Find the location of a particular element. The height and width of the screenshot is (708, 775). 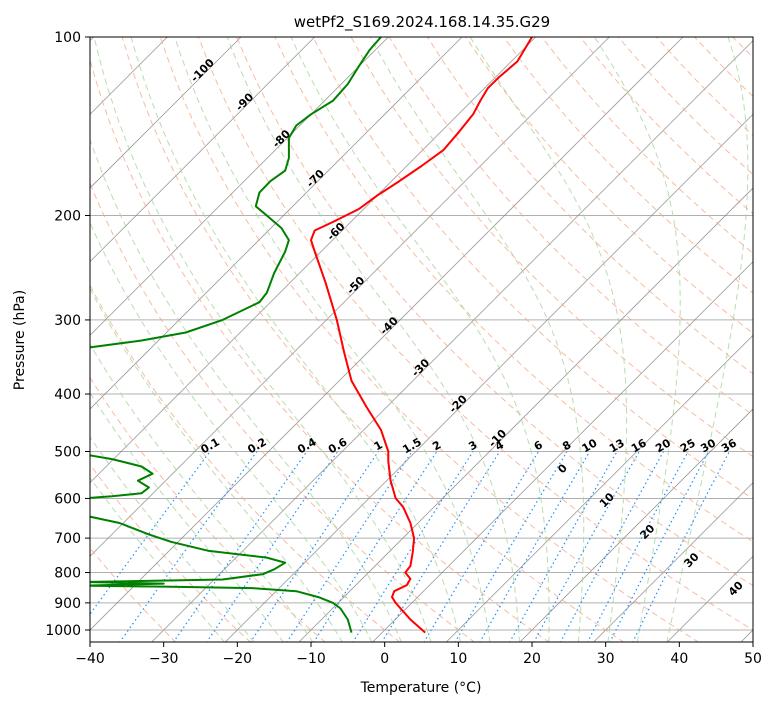

x-tick-label: −20 is located at coordinates (238, 659).